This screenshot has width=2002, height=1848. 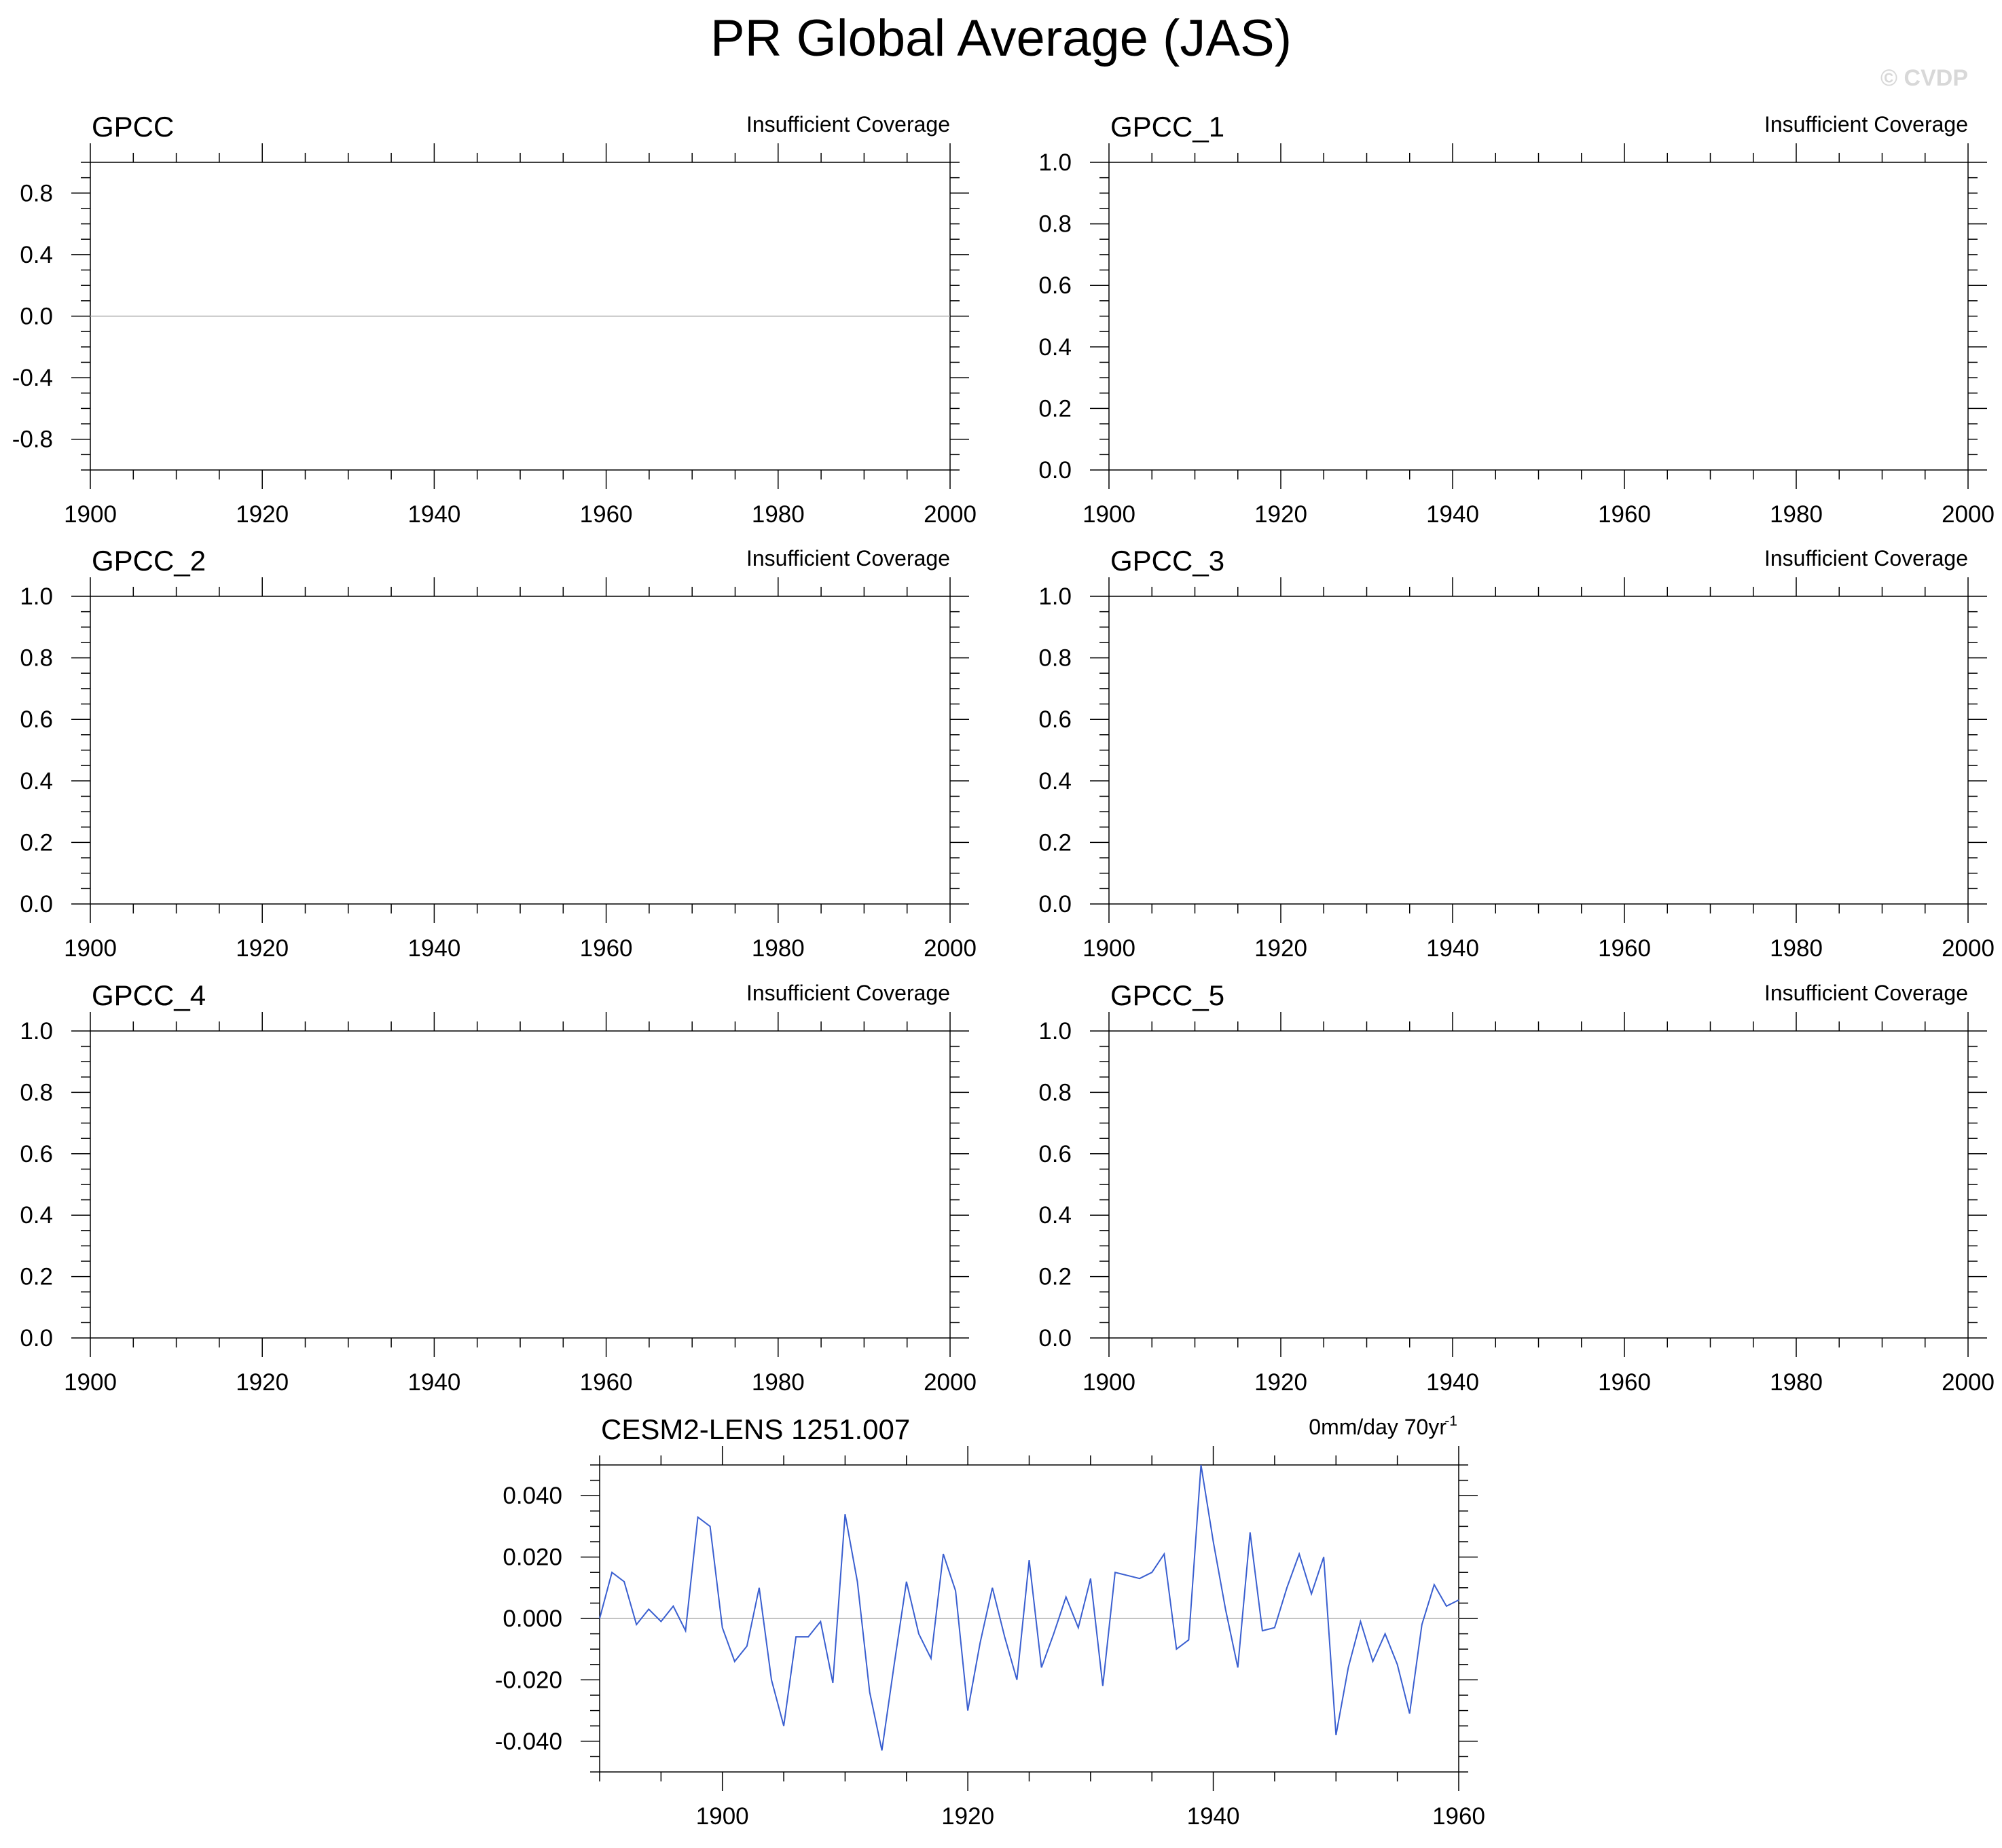 I want to click on chart-6-note: Insufficient Coverage, so click(x=1866, y=993).